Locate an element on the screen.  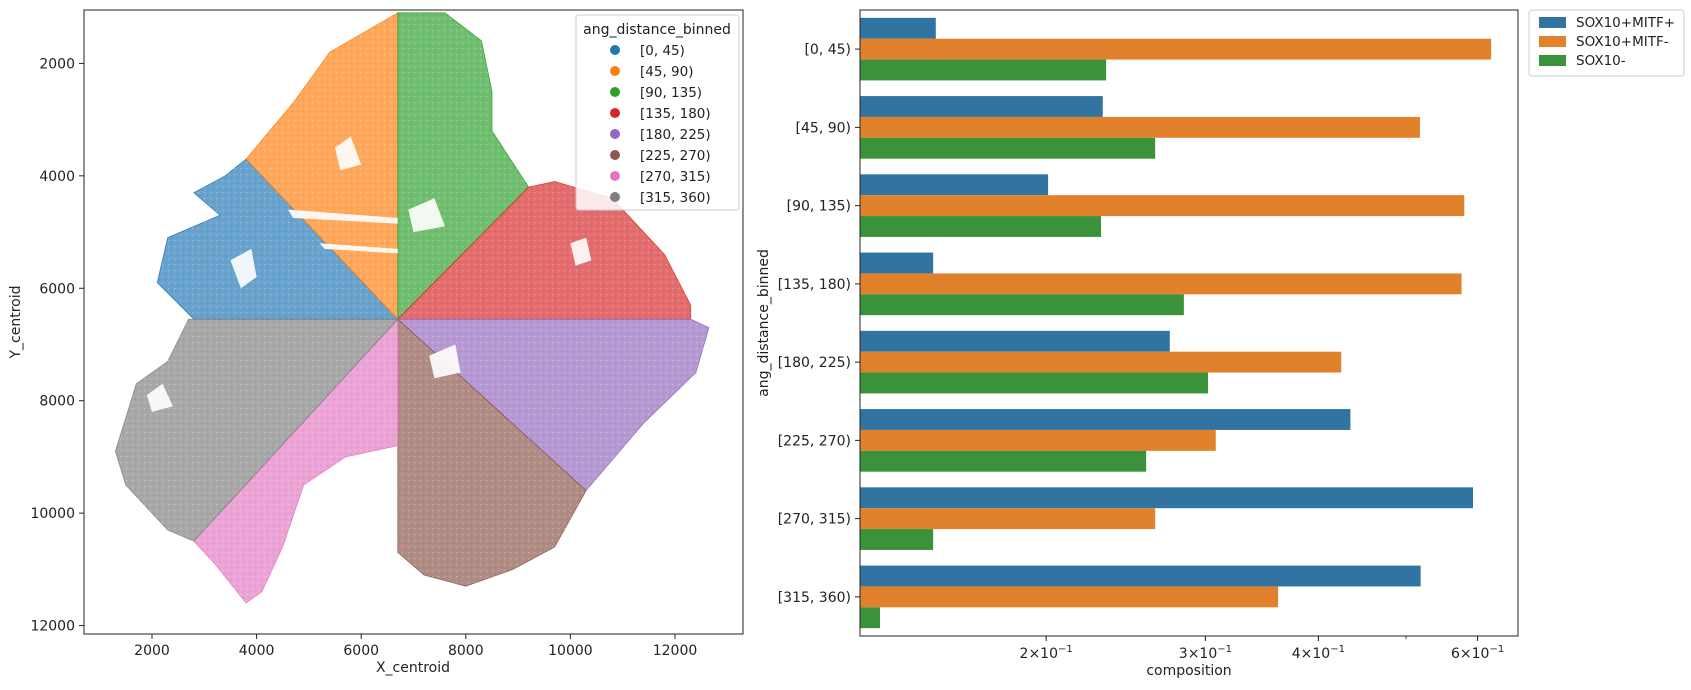
bar-y-tick-label: [315, 360) is located at coordinates (814, 598).